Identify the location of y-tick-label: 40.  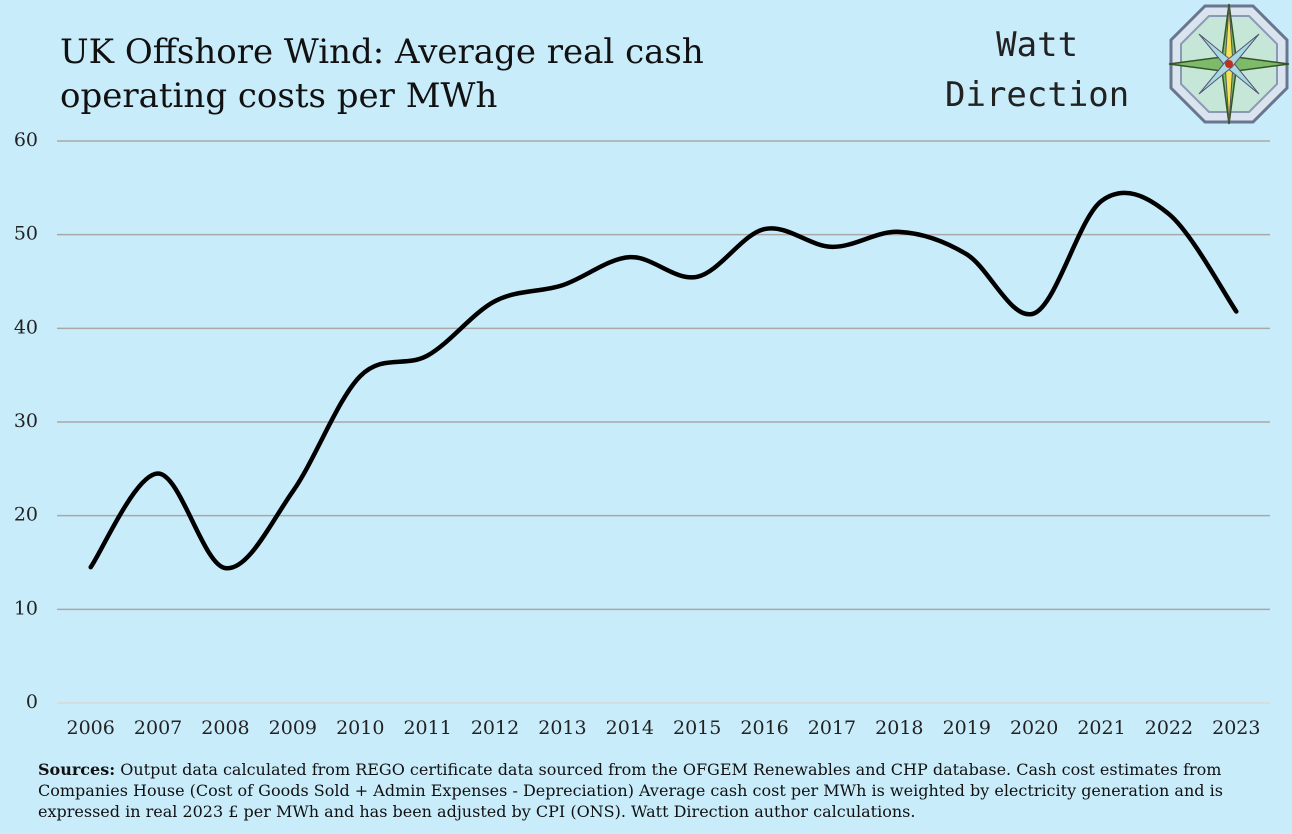
(26, 327).